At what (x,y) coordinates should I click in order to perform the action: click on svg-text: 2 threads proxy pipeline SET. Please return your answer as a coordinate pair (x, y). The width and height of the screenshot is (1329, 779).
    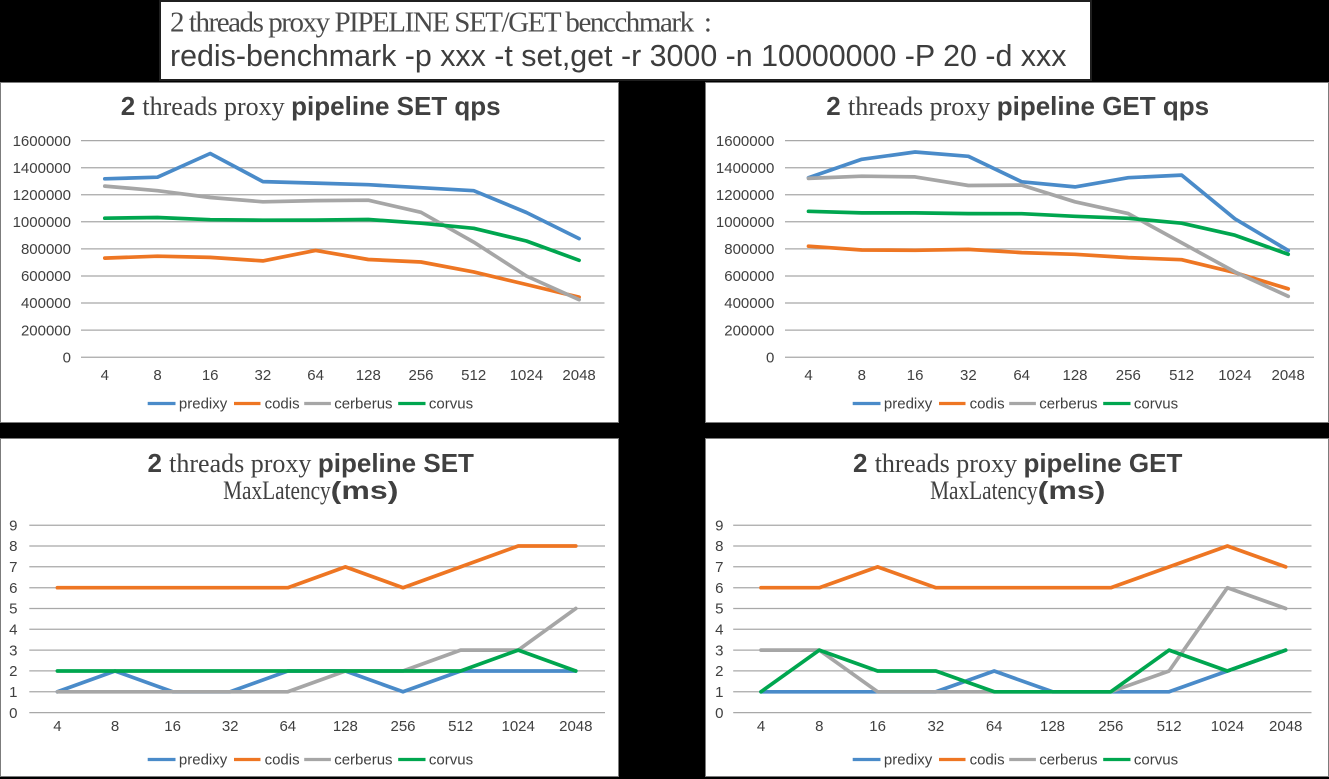
    Looking at the image, I should click on (310, 463).